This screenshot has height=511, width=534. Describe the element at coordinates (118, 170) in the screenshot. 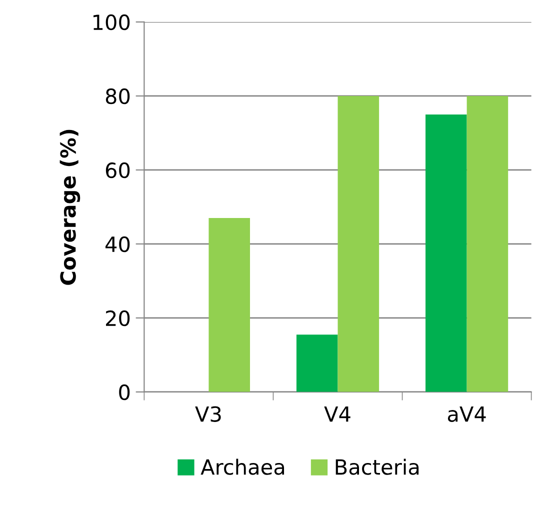

I see `y-tick-label: 60` at that location.